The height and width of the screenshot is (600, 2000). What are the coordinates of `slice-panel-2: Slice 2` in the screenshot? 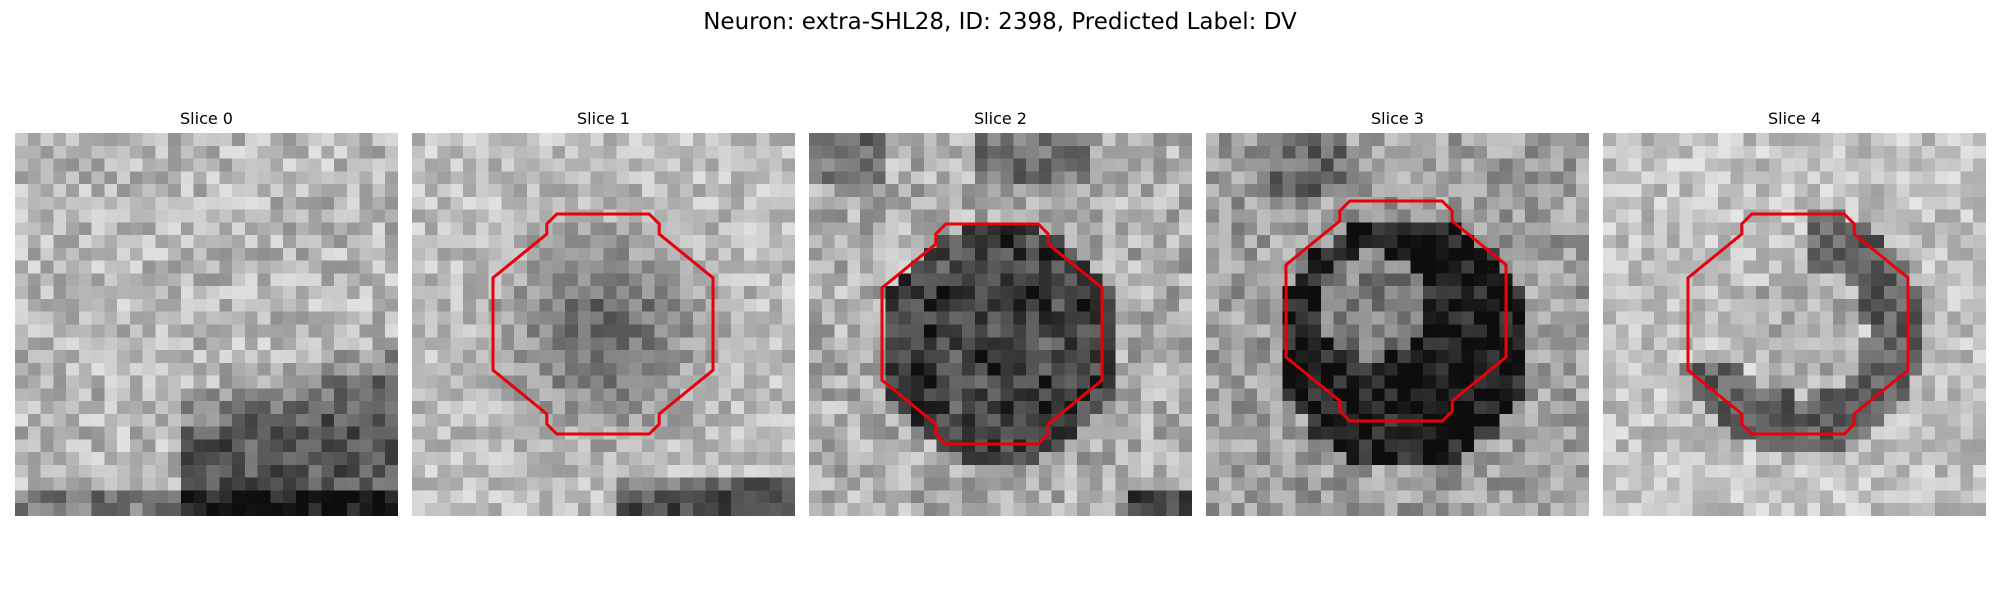 It's located at (1000, 312).